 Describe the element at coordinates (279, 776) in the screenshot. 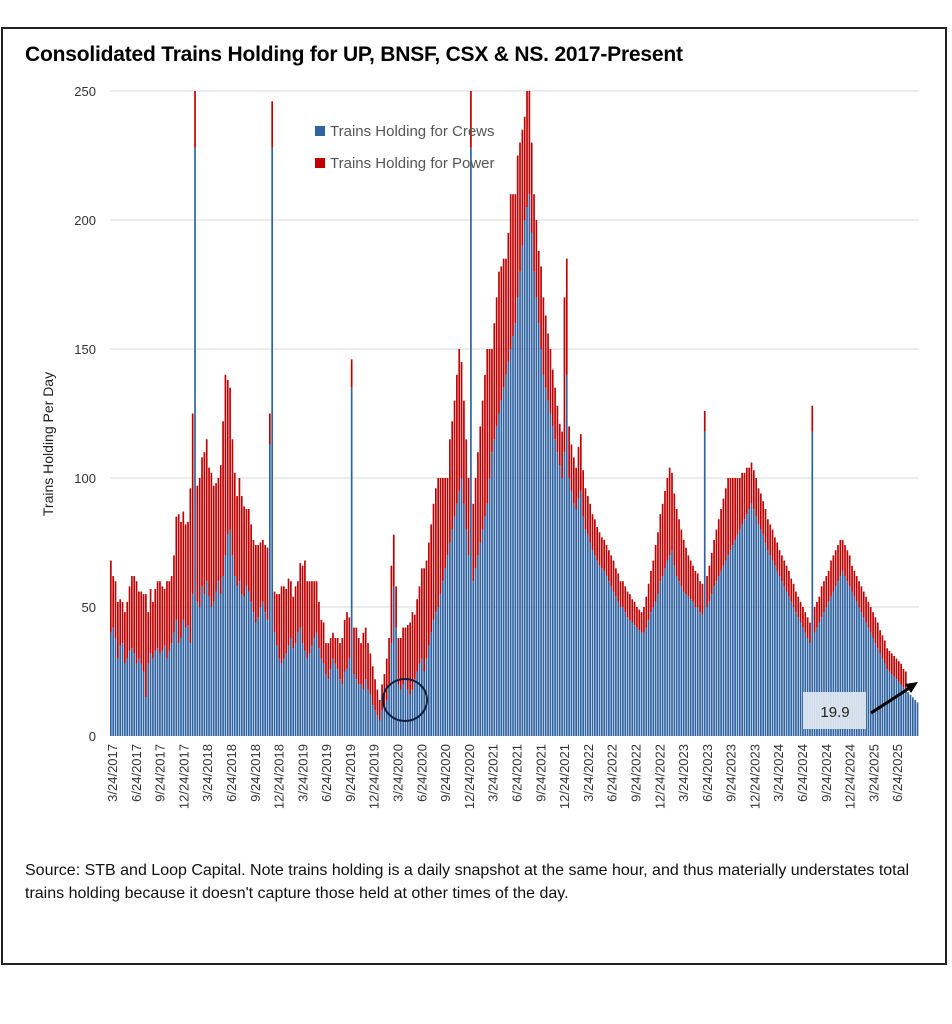

I see `x-tick-label: 12/24/2018` at that location.